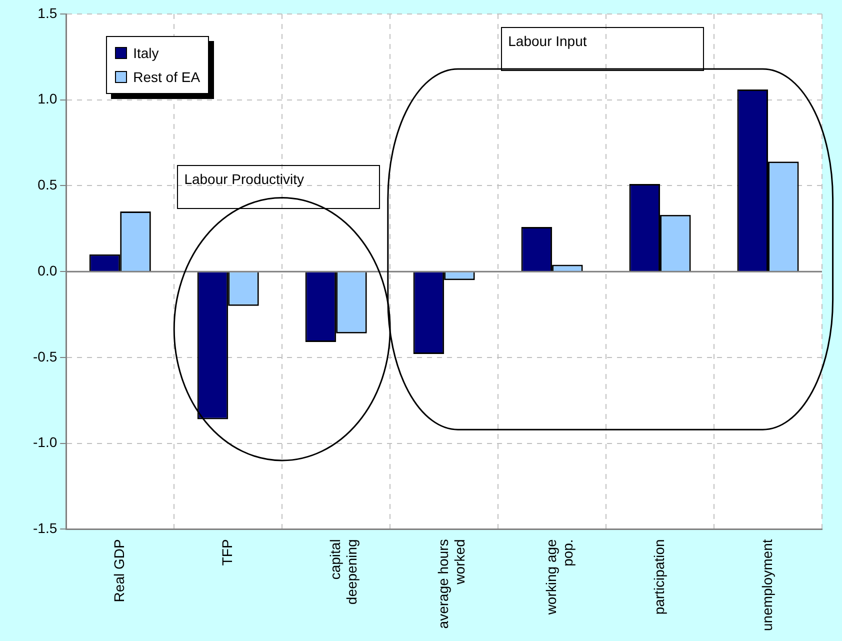 Image resolution: width=842 pixels, height=641 pixels. I want to click on x-tick-label: average hours worked, so click(451, 584).